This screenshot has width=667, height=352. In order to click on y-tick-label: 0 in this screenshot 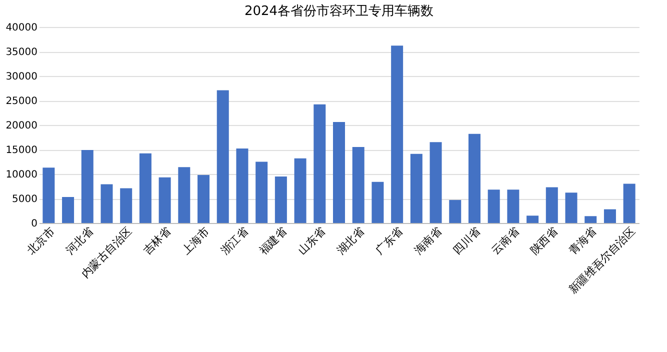, I will do `click(34, 224)`.